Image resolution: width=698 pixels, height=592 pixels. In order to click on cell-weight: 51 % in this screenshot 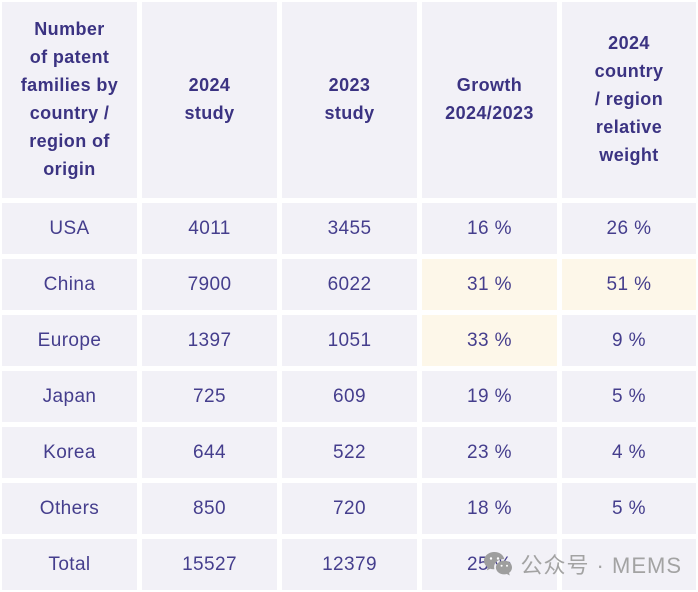, I will do `click(629, 284)`.